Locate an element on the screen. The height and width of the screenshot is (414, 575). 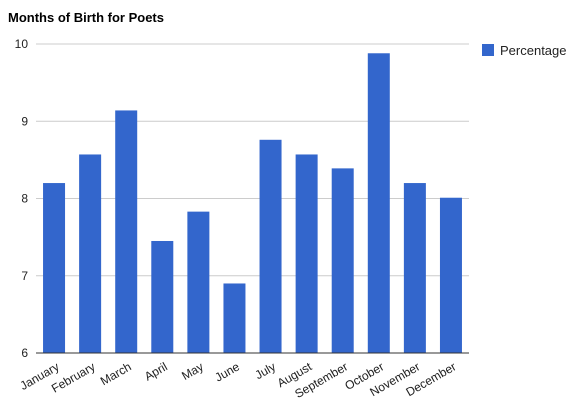
x-tick-label: June is located at coordinates (227, 371).